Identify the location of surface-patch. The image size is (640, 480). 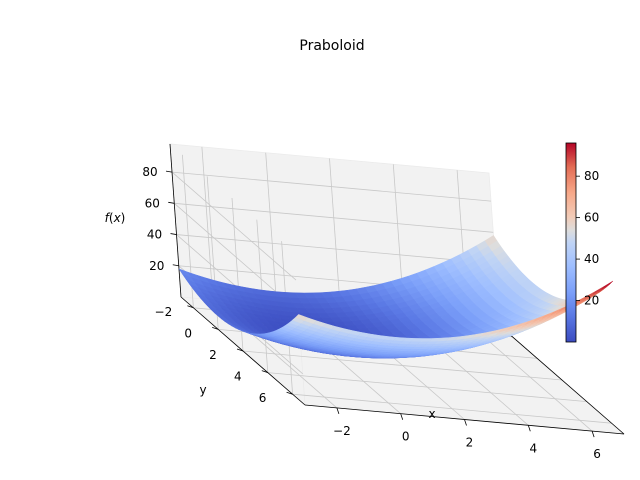
(607, 285).